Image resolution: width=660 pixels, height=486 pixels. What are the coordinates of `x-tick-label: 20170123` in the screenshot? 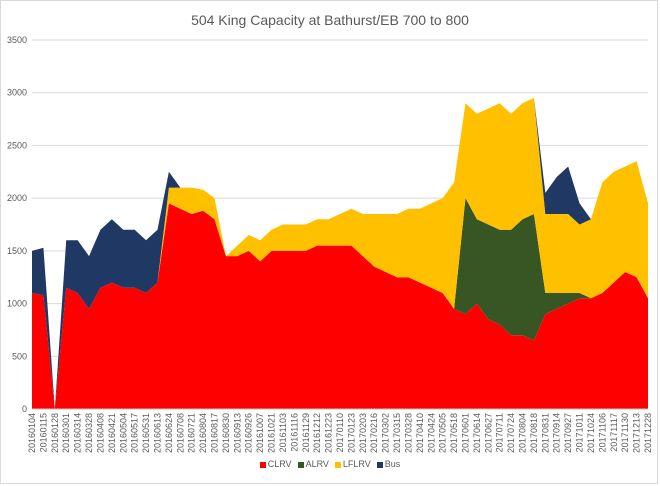 It's located at (351, 433).